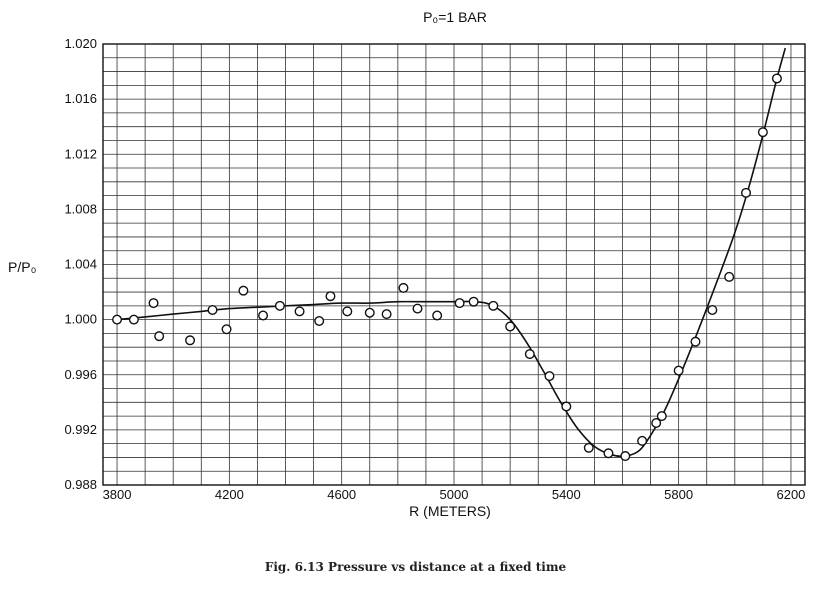 This screenshot has height=590, width=831. Describe the element at coordinates (80, 319) in the screenshot. I see `y-tick-label: 1.000` at that location.